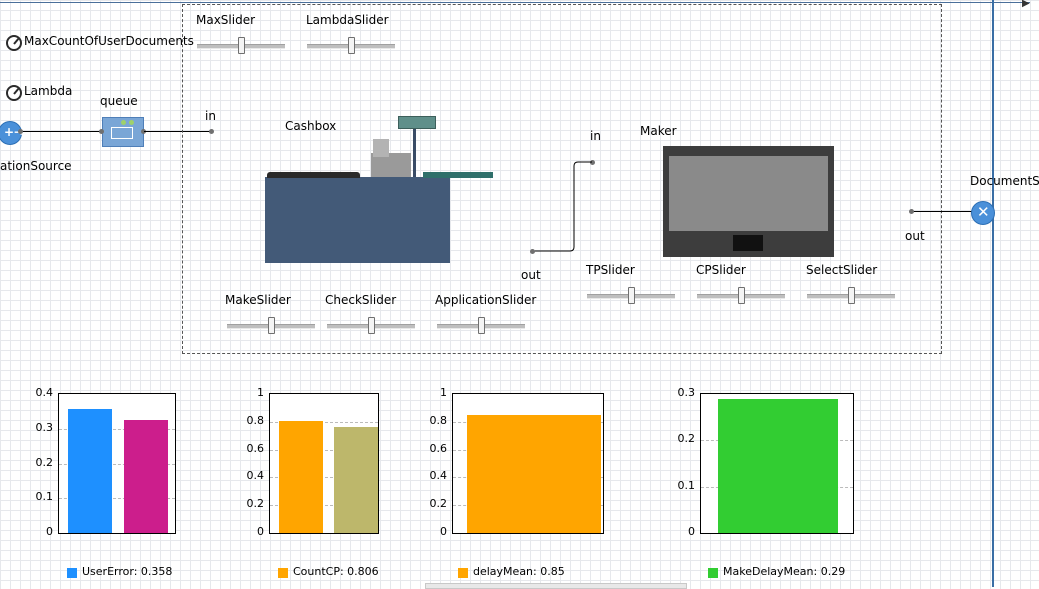 This screenshot has height=589, width=1039. I want to click on out-port, so click(532, 251).